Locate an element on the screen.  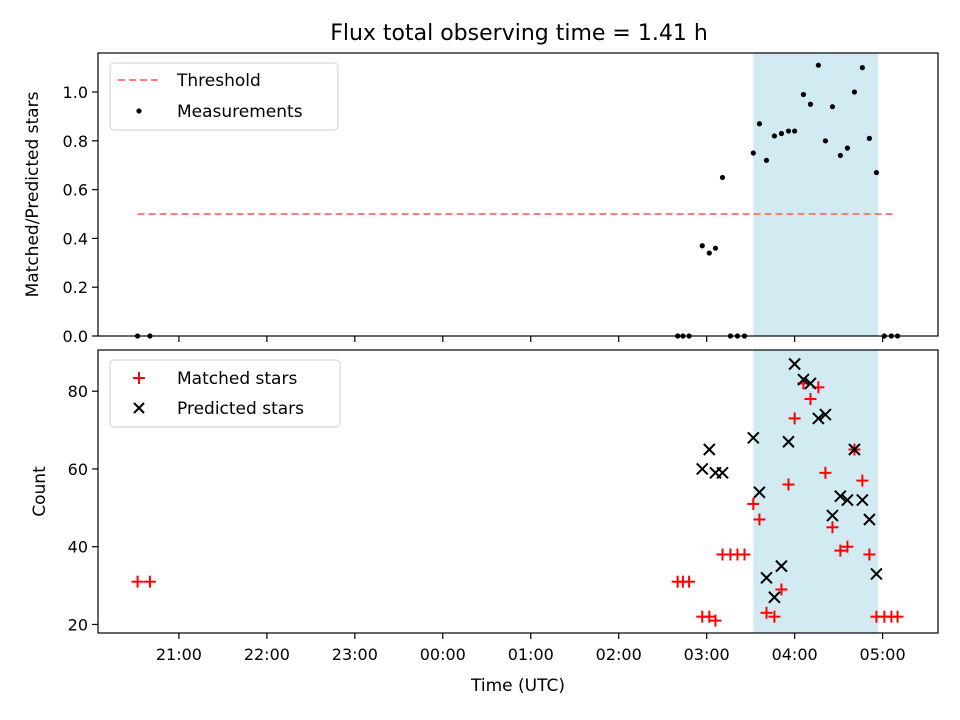
xtick-label: 01:00 is located at coordinates (531, 654).